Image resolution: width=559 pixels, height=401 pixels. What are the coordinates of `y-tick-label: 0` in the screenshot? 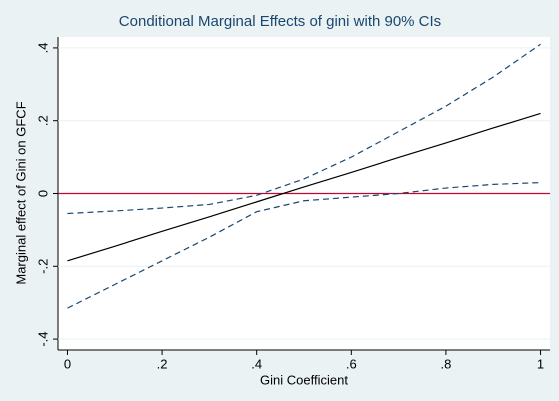 It's located at (42, 193).